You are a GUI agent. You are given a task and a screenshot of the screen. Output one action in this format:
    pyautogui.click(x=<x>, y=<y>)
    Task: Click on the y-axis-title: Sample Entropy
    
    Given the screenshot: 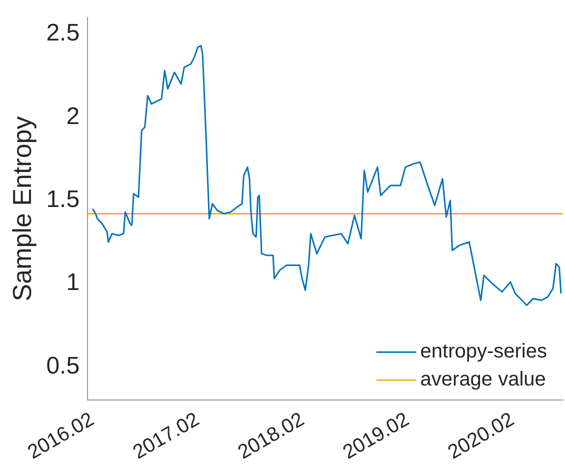 What is the action you would take?
    pyautogui.click(x=21, y=209)
    